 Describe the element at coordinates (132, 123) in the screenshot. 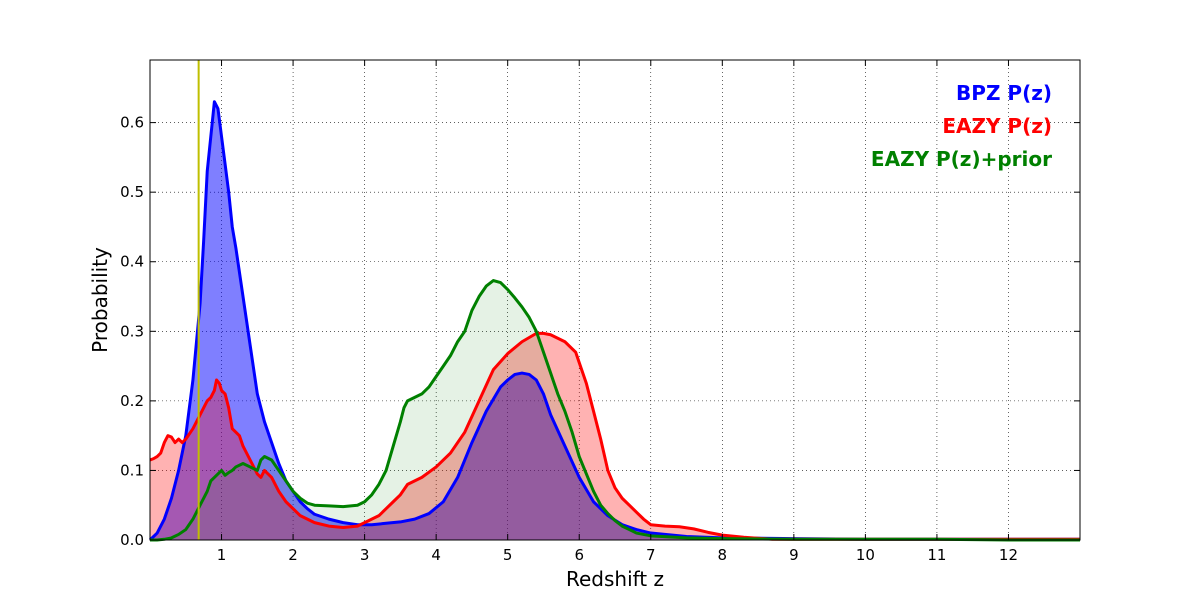

I see `y-tick-label: 0.6` at that location.